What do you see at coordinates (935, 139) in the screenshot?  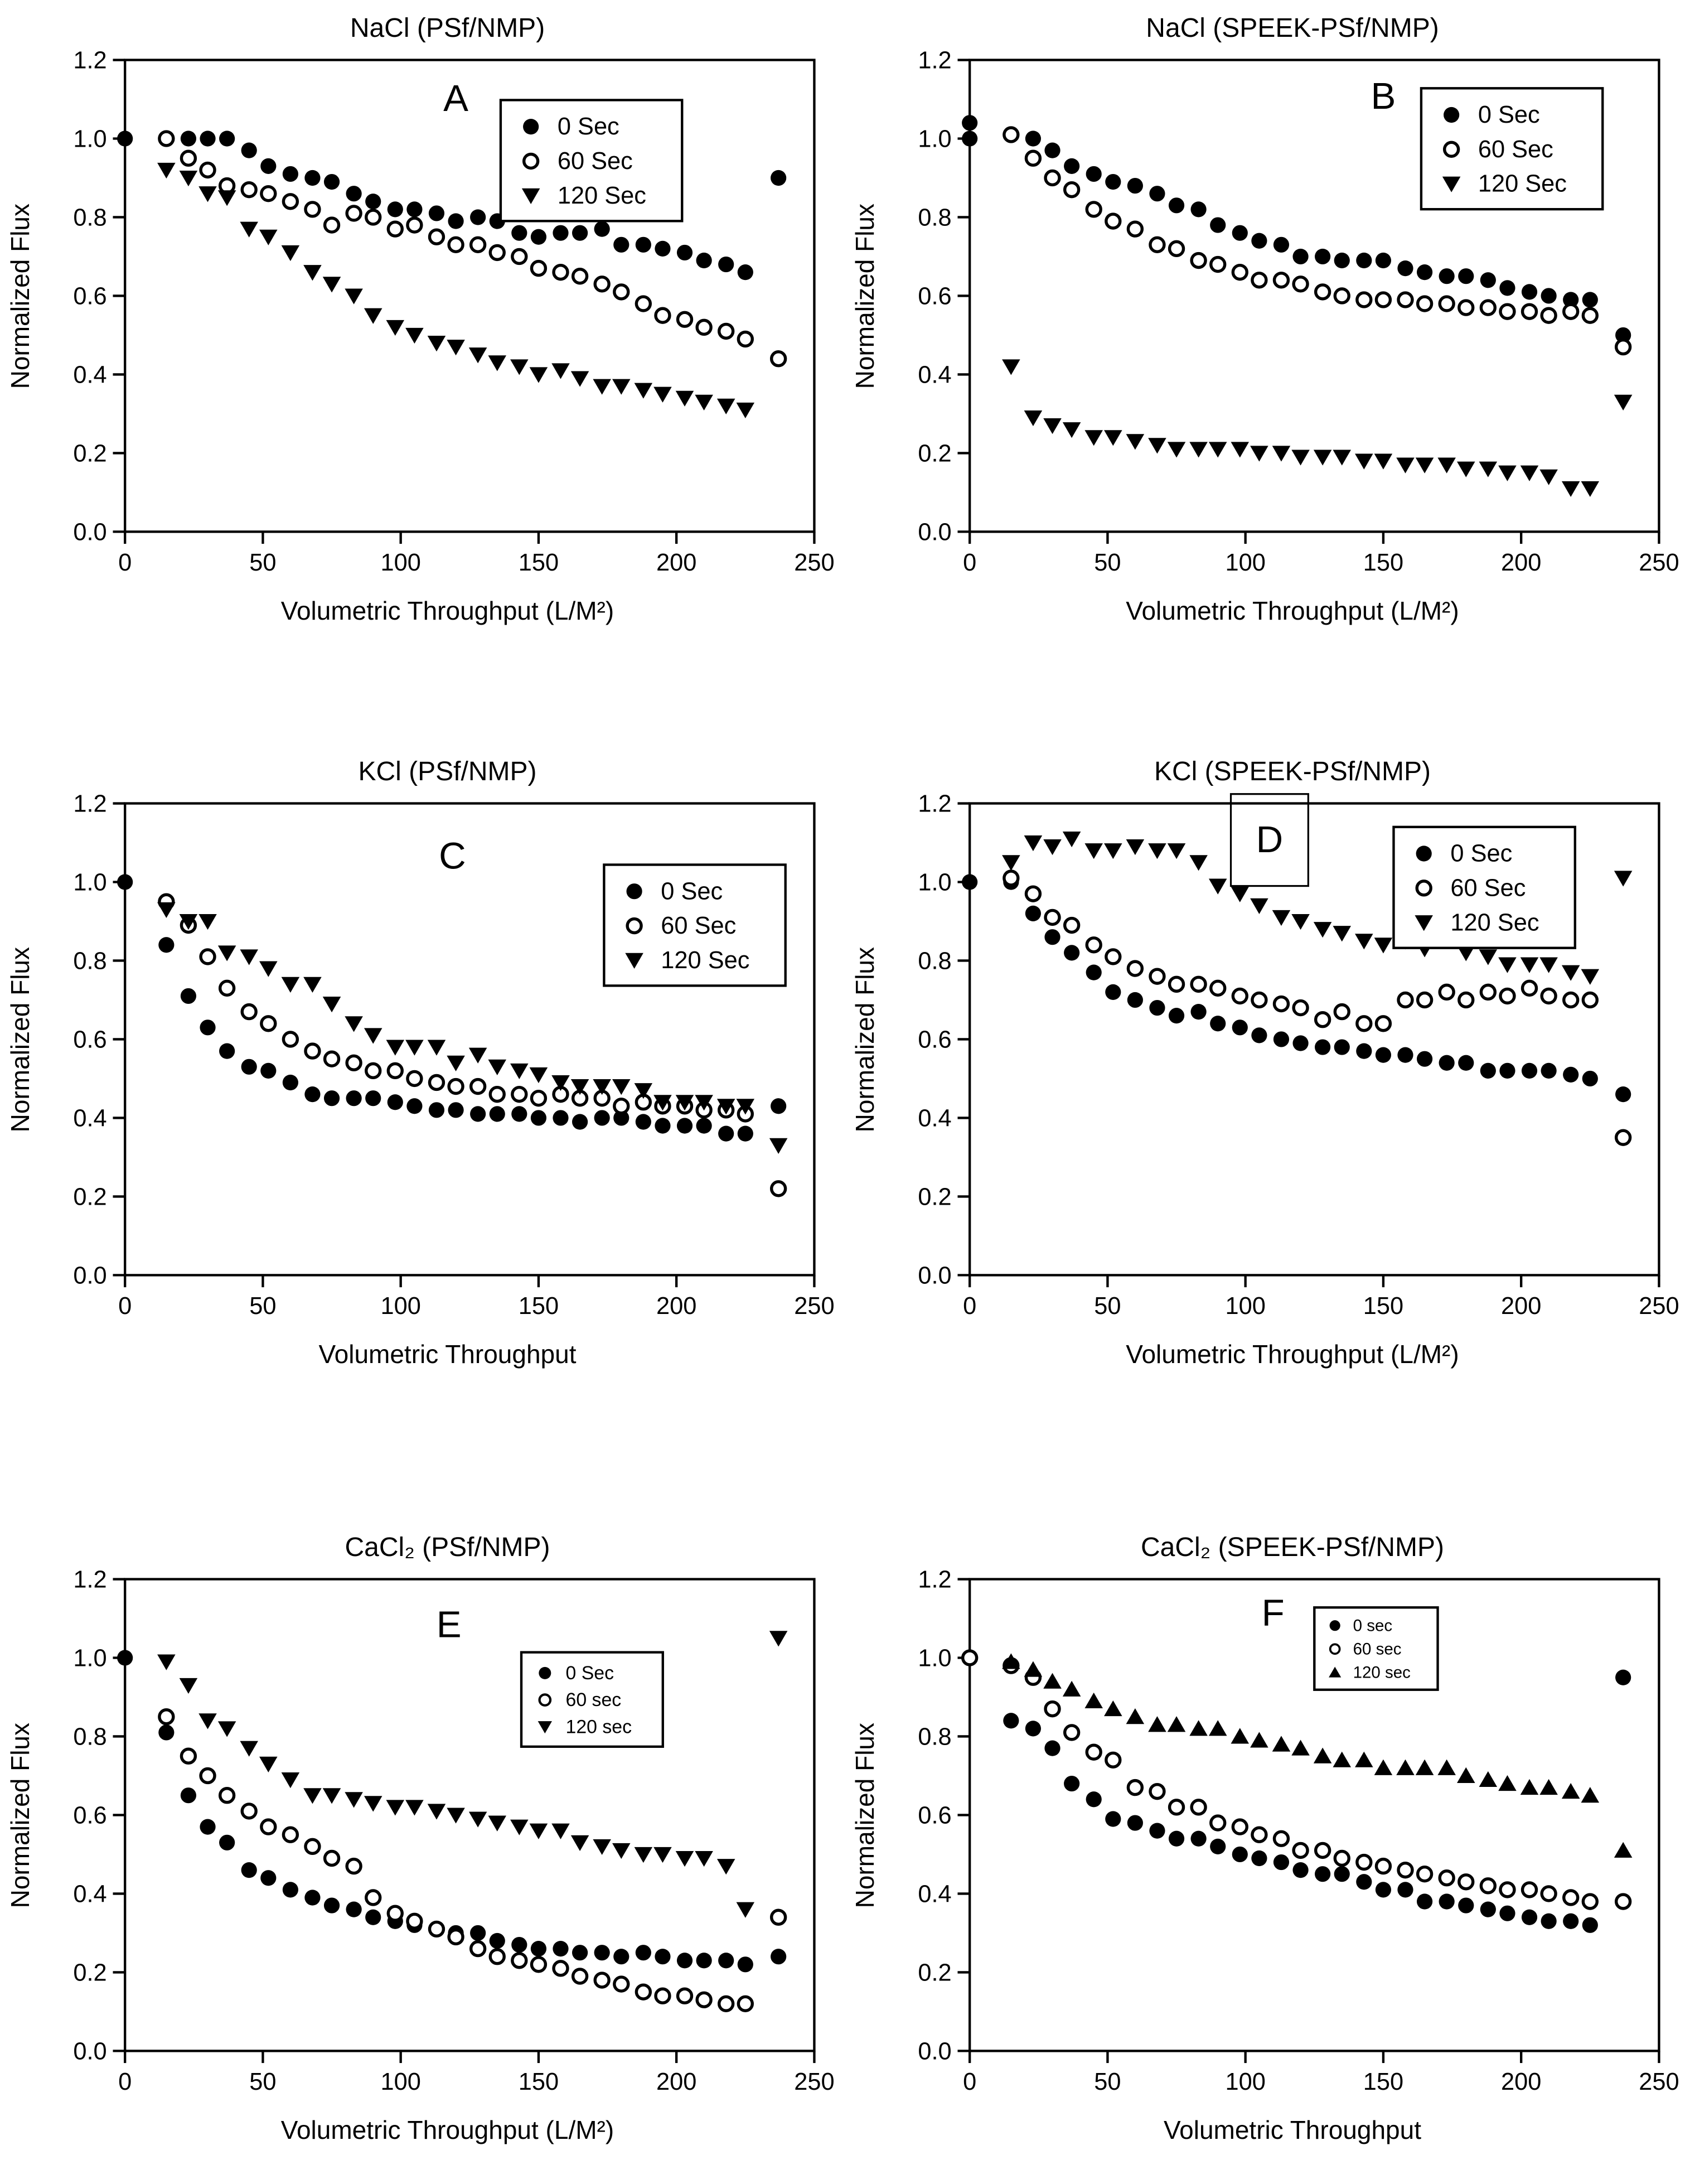 I see `y-tick-label: 1.0` at bounding box center [935, 139].